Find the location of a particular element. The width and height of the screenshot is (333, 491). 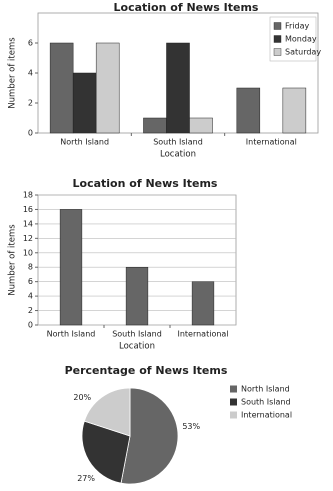

y-tick-label: 14 is located at coordinates (28, 223).